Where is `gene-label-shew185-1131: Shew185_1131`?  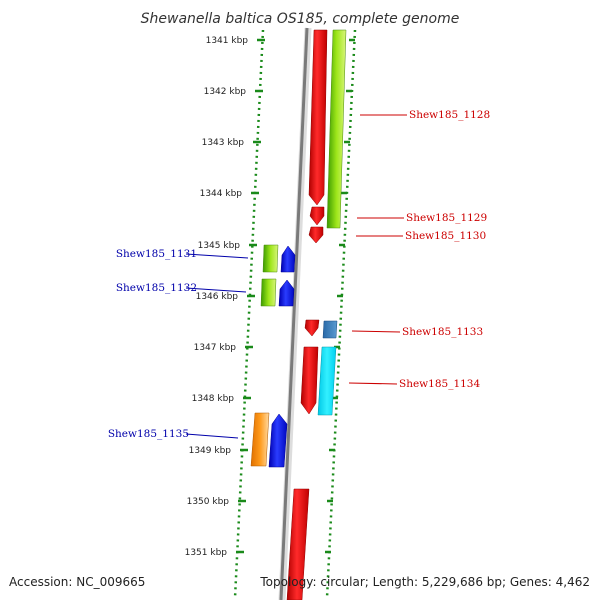 gene-label-shew185-1131: Shew185_1131 is located at coordinates (156, 254).